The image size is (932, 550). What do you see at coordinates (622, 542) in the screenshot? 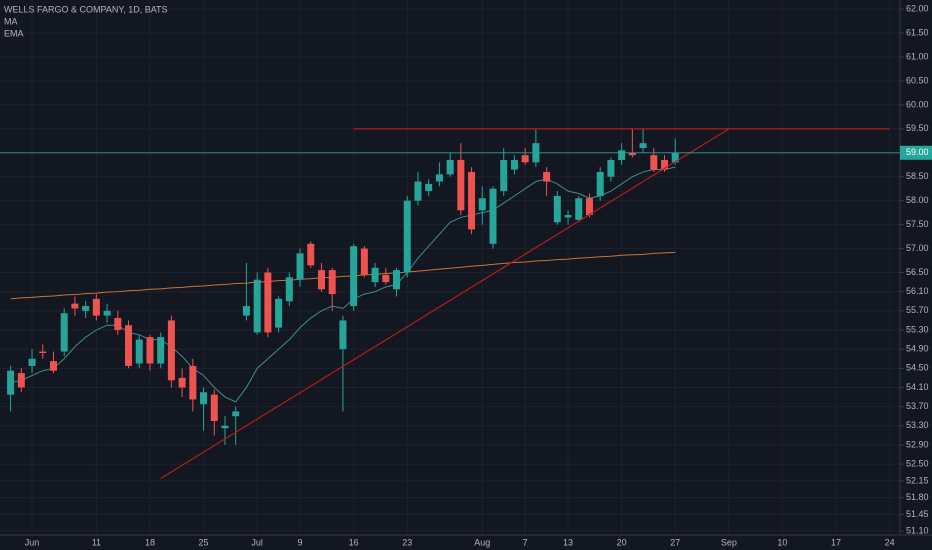
I see `x-tick-label: 20` at bounding box center [622, 542].